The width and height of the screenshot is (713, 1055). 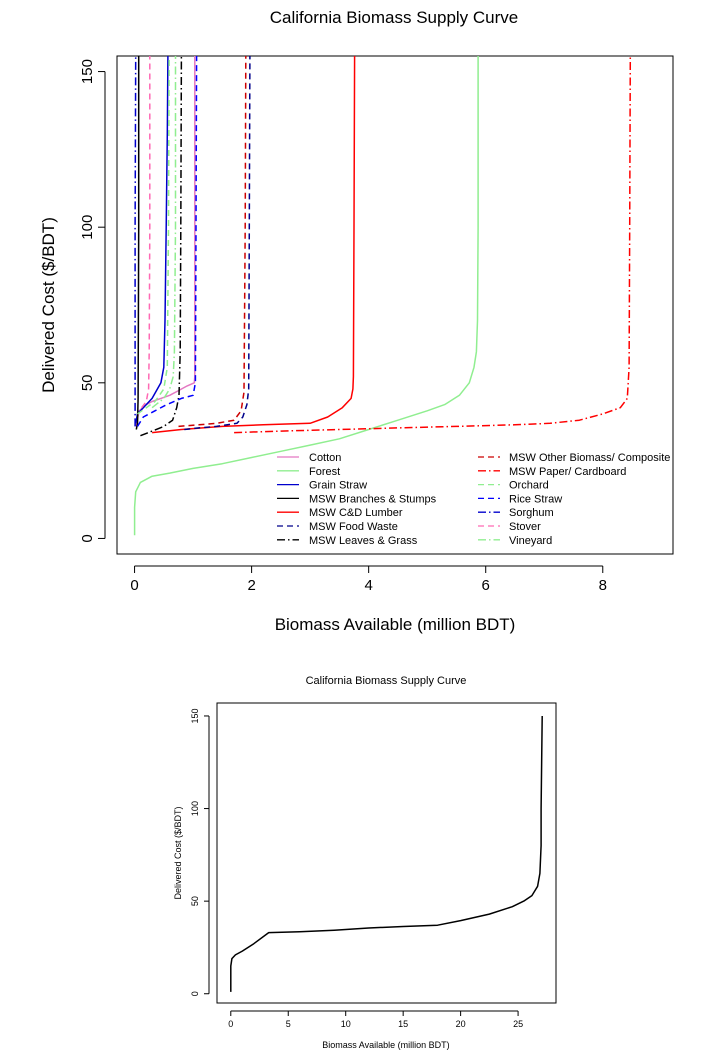 What do you see at coordinates (530, 541) in the screenshot?
I see `chart-1-legend-label: Vineyard` at bounding box center [530, 541].